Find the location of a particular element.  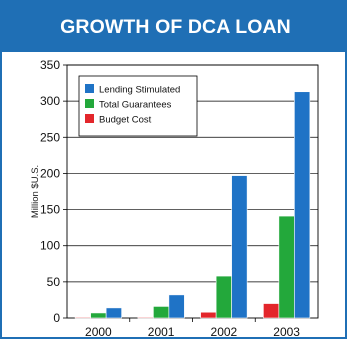

y-tick-label: 50 is located at coordinates (54, 282).